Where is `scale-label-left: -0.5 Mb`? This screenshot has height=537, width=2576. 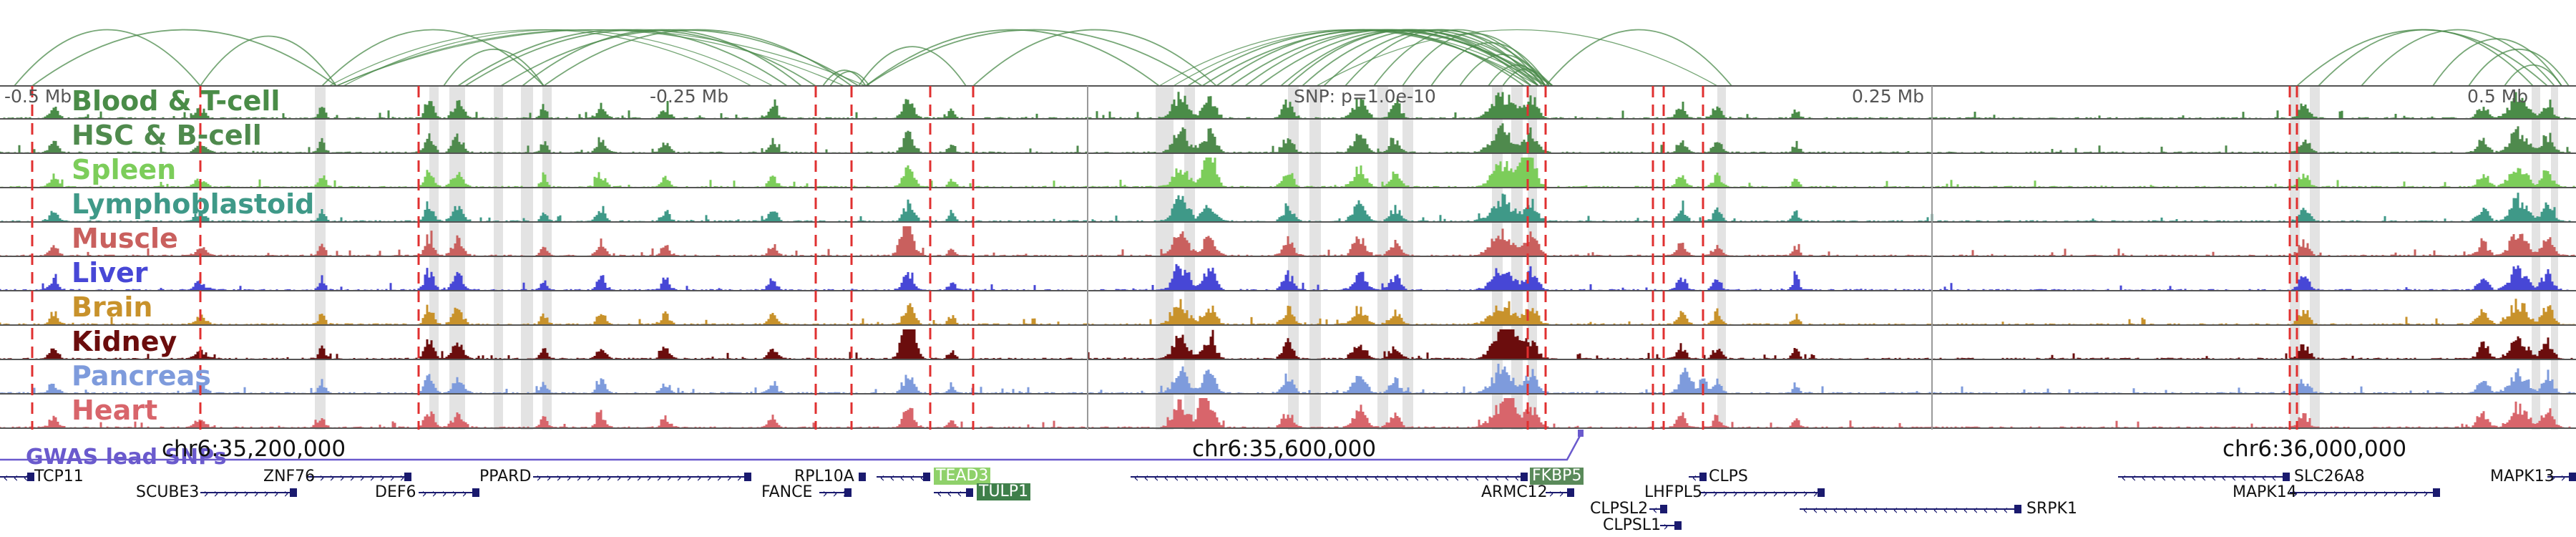 scale-label-left: -0.5 Mb is located at coordinates (38, 96).